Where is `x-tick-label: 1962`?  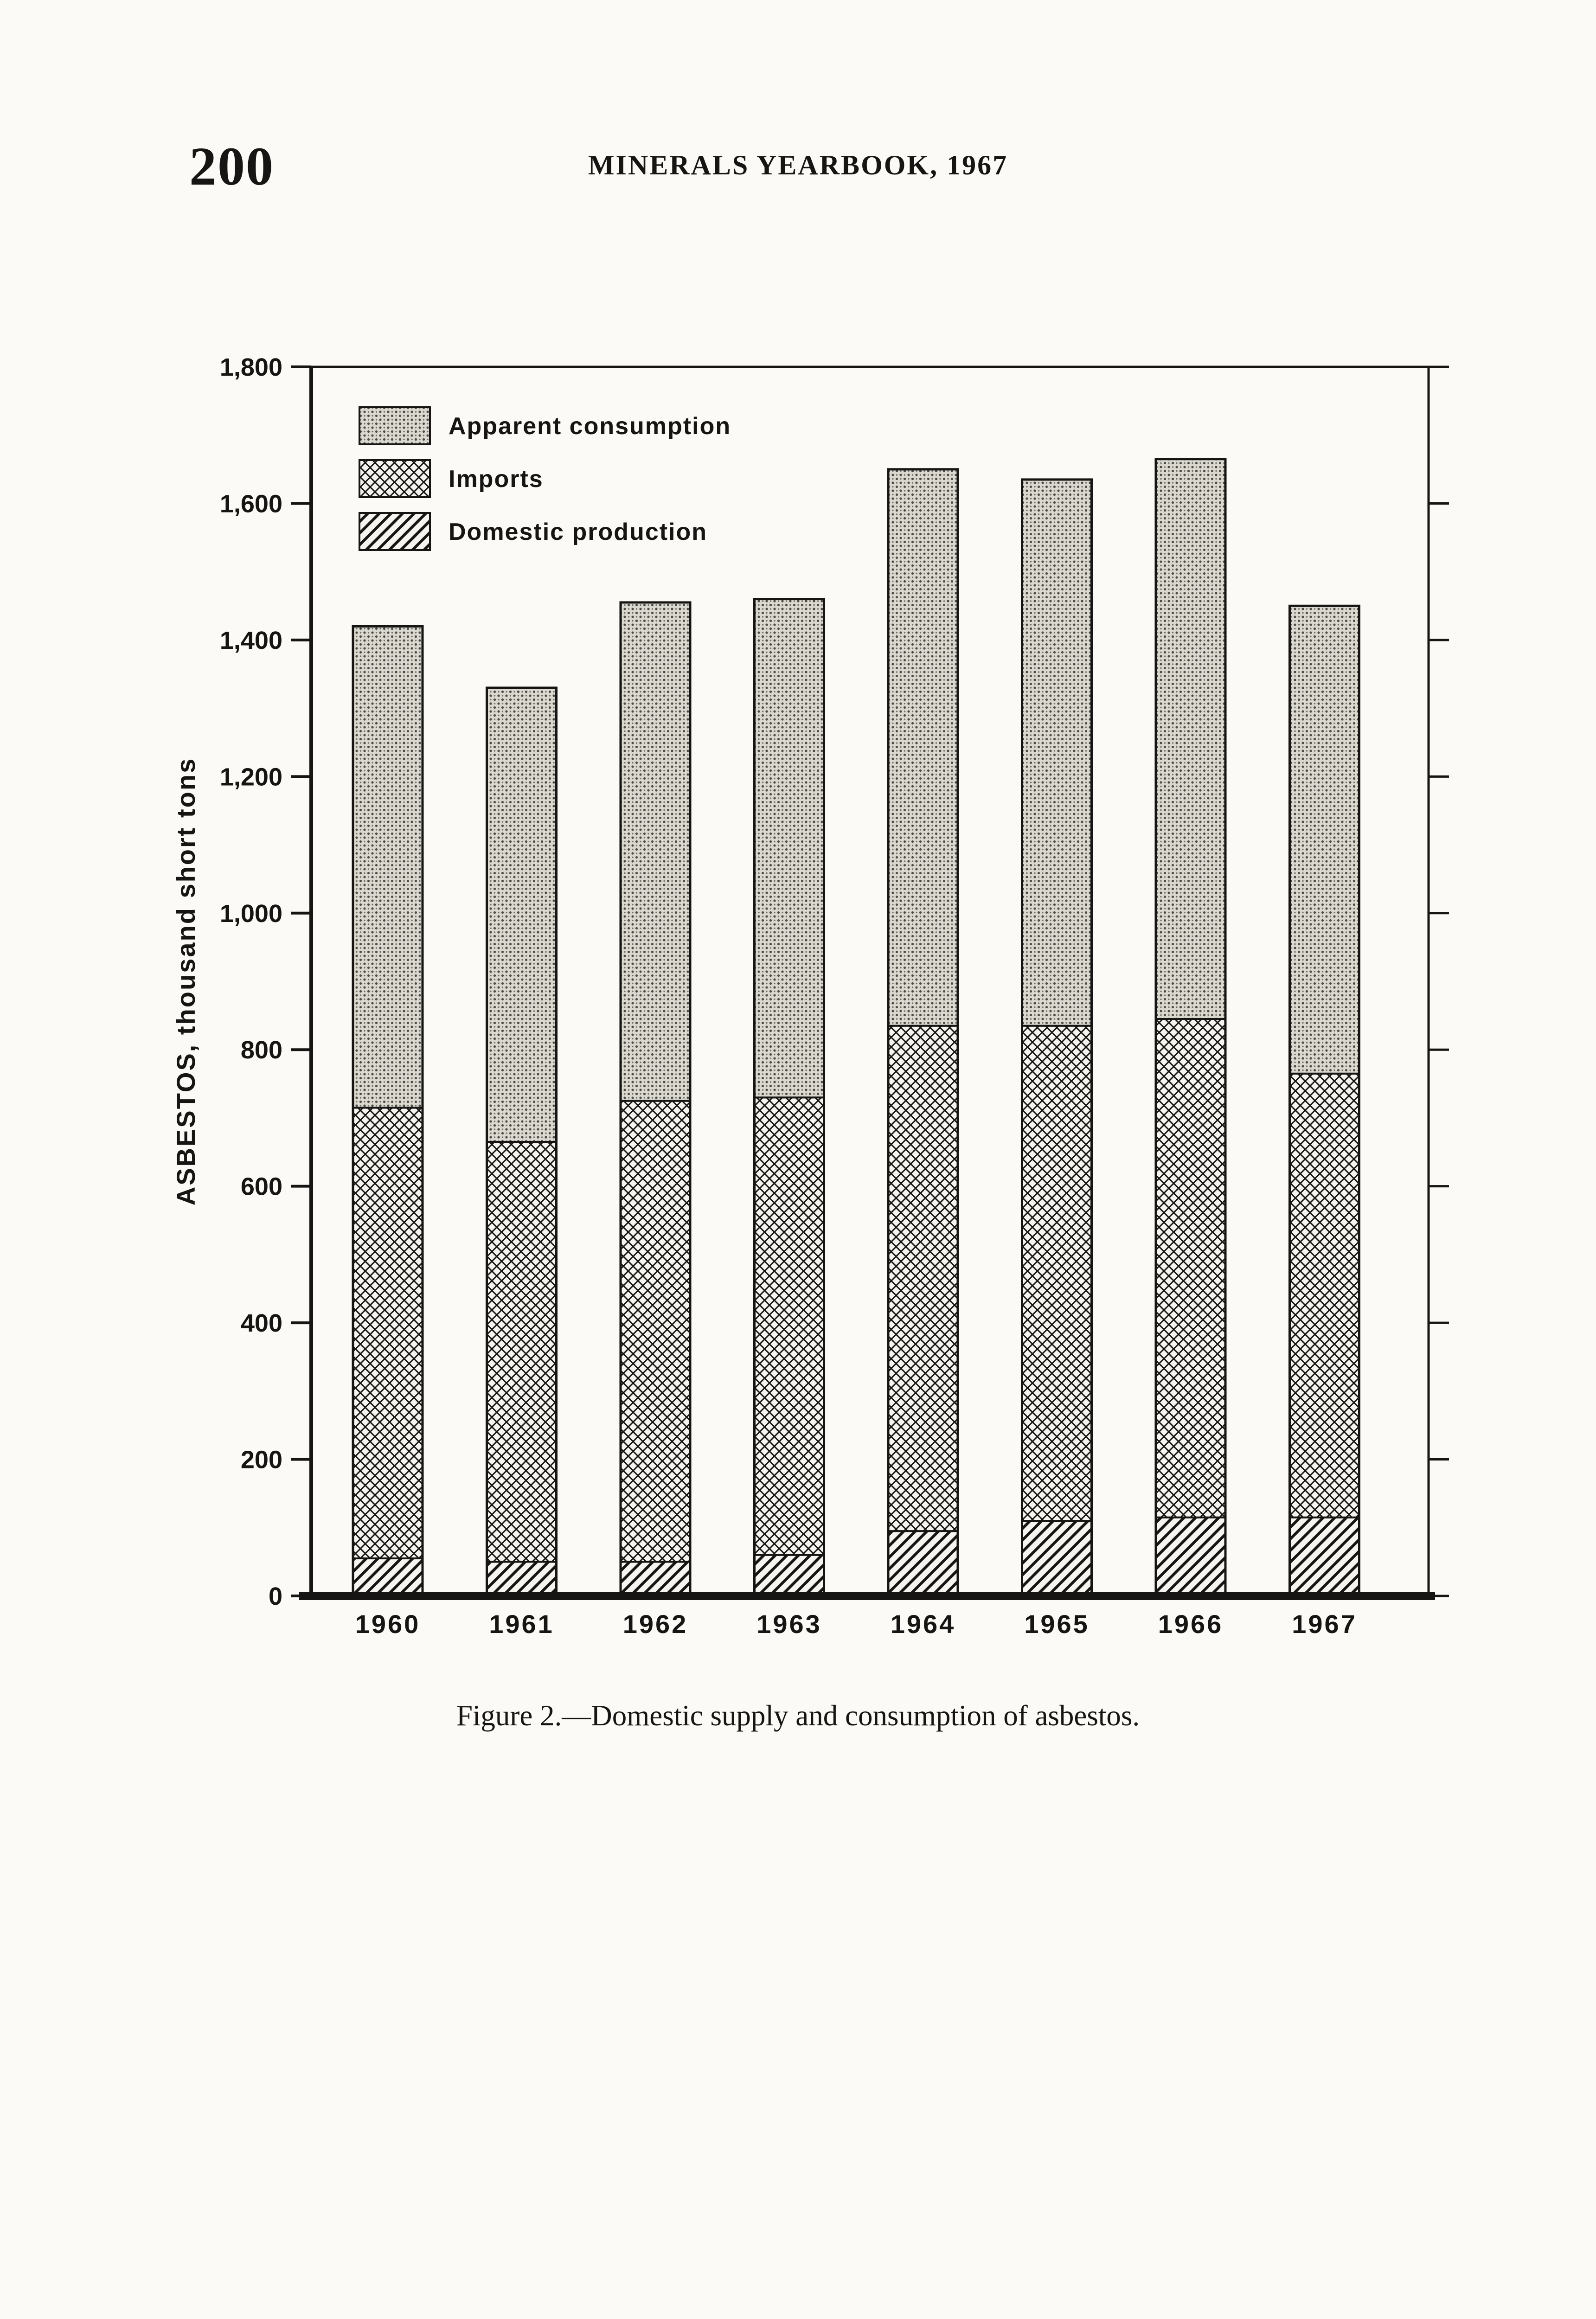
x-tick-label: 1962 is located at coordinates (655, 1624).